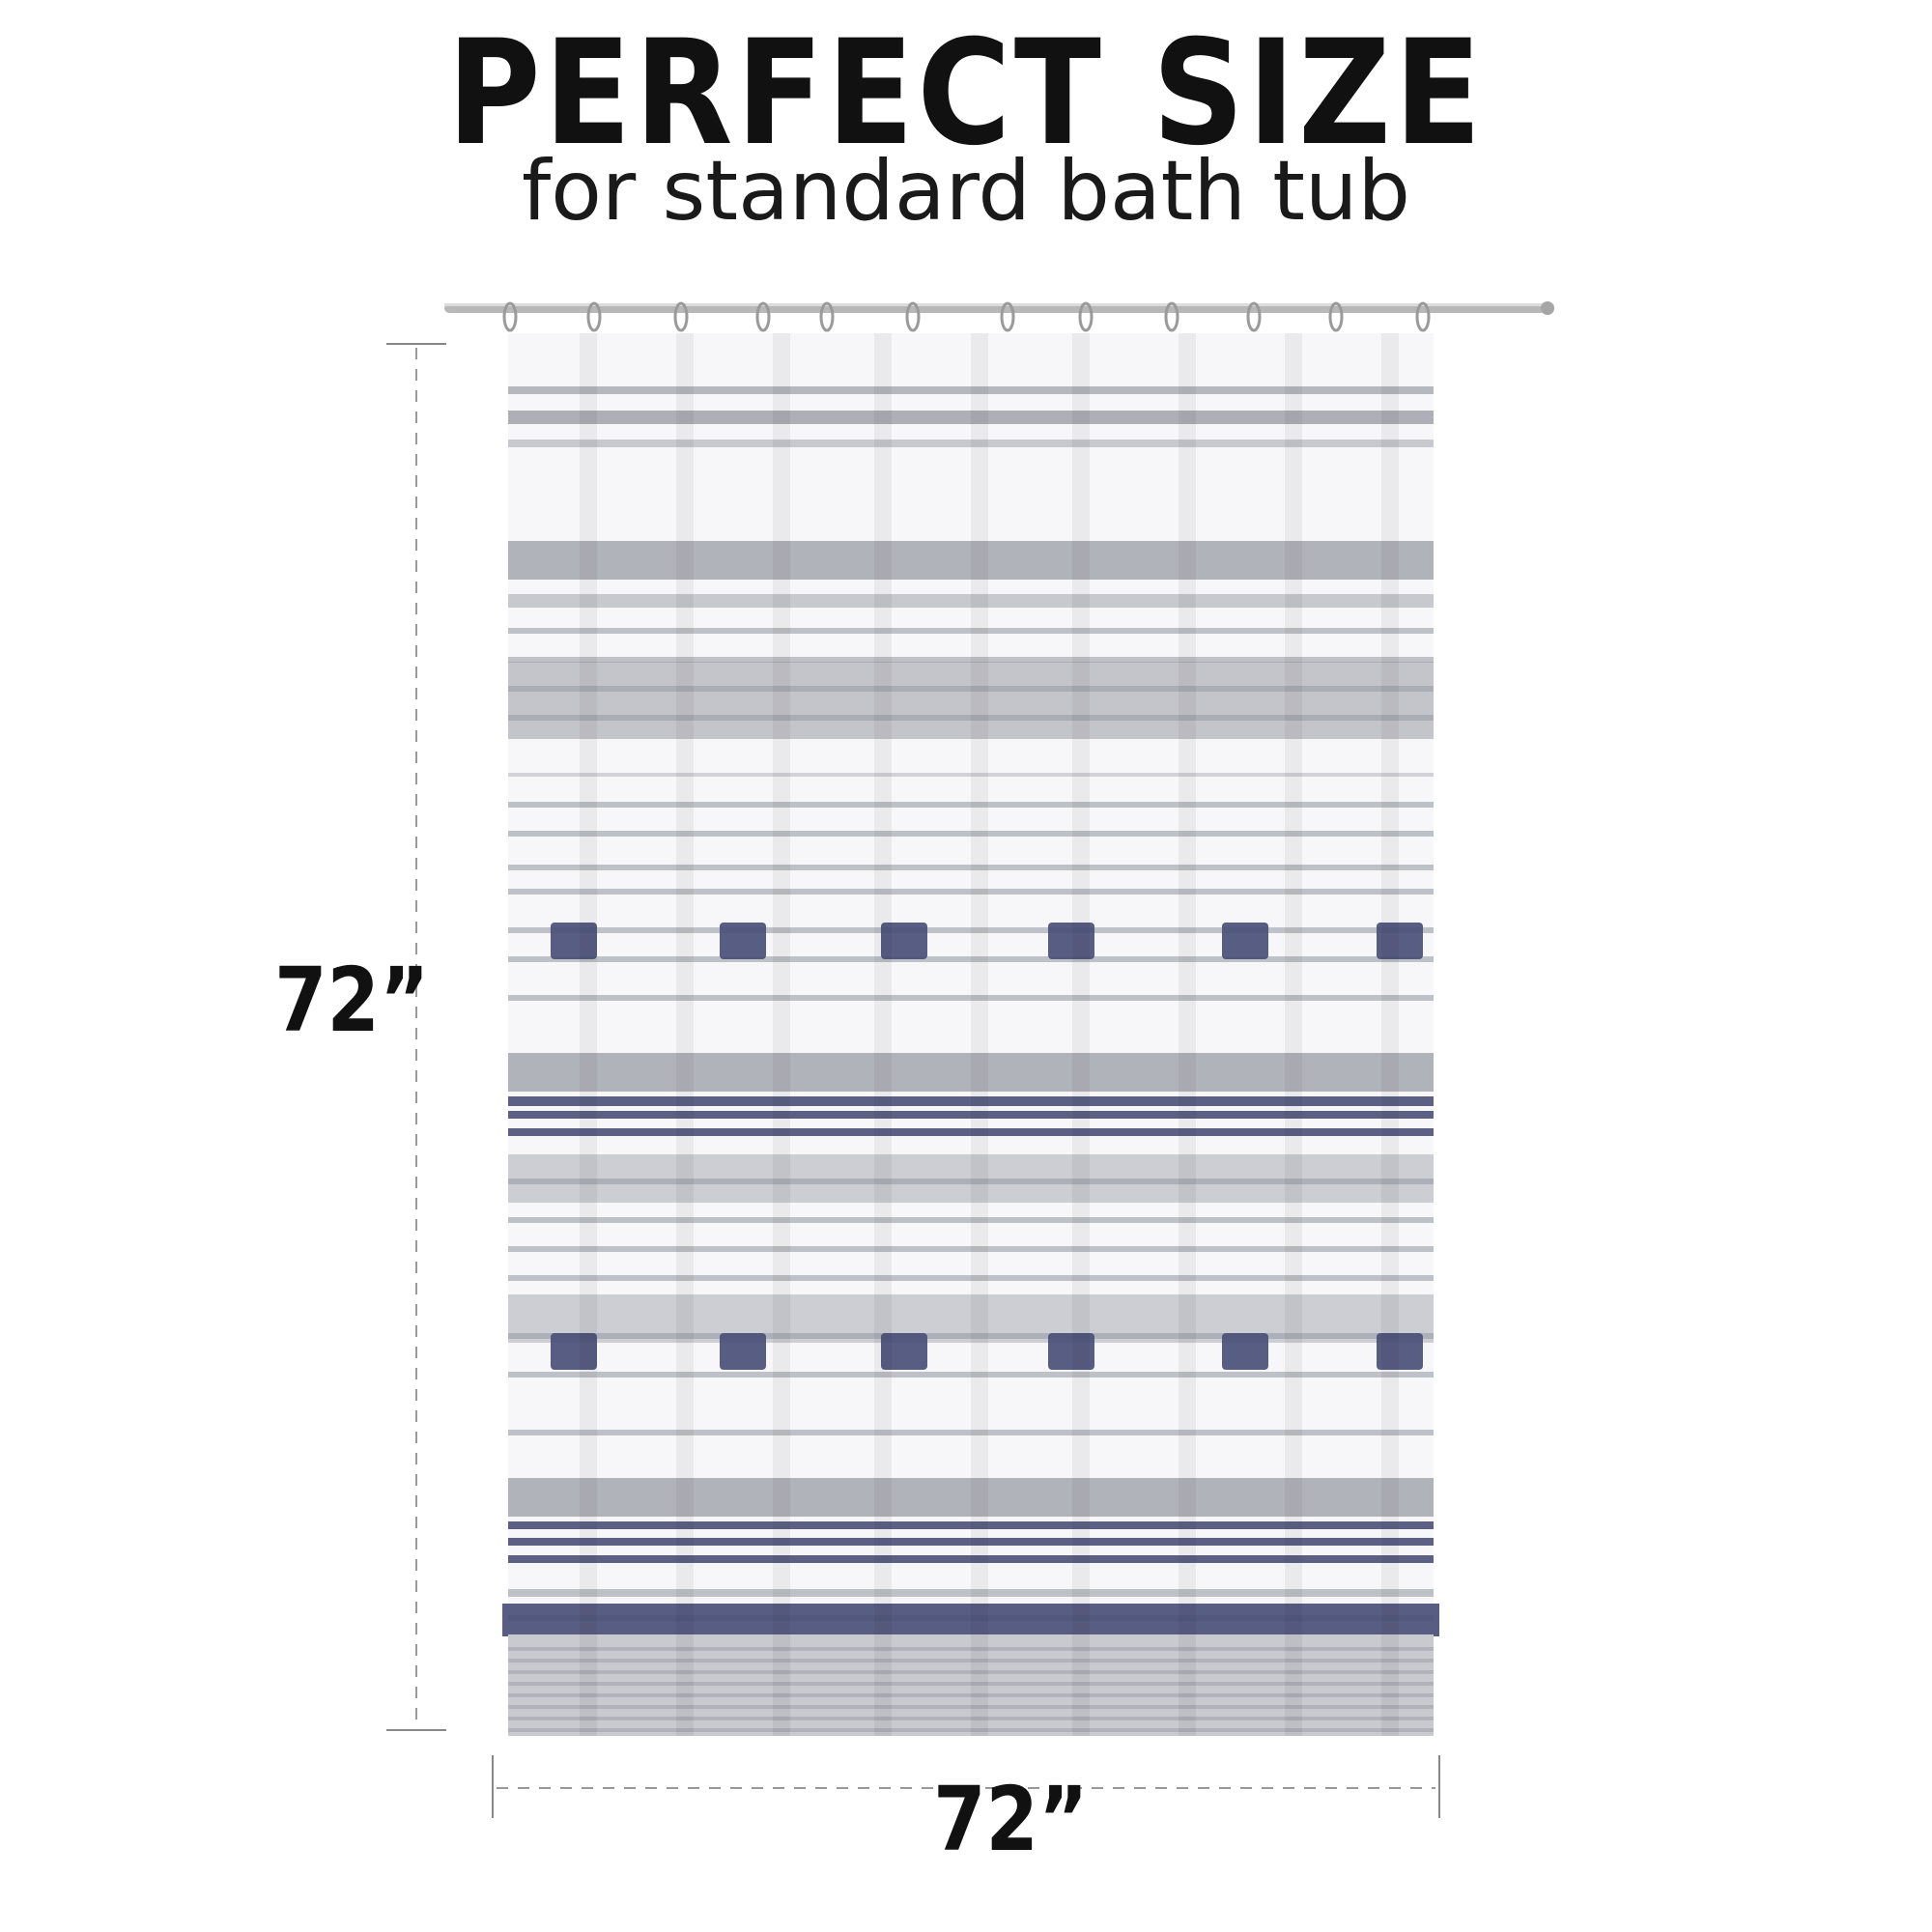  I want to click on curtain-hooks, so click(966, 316).